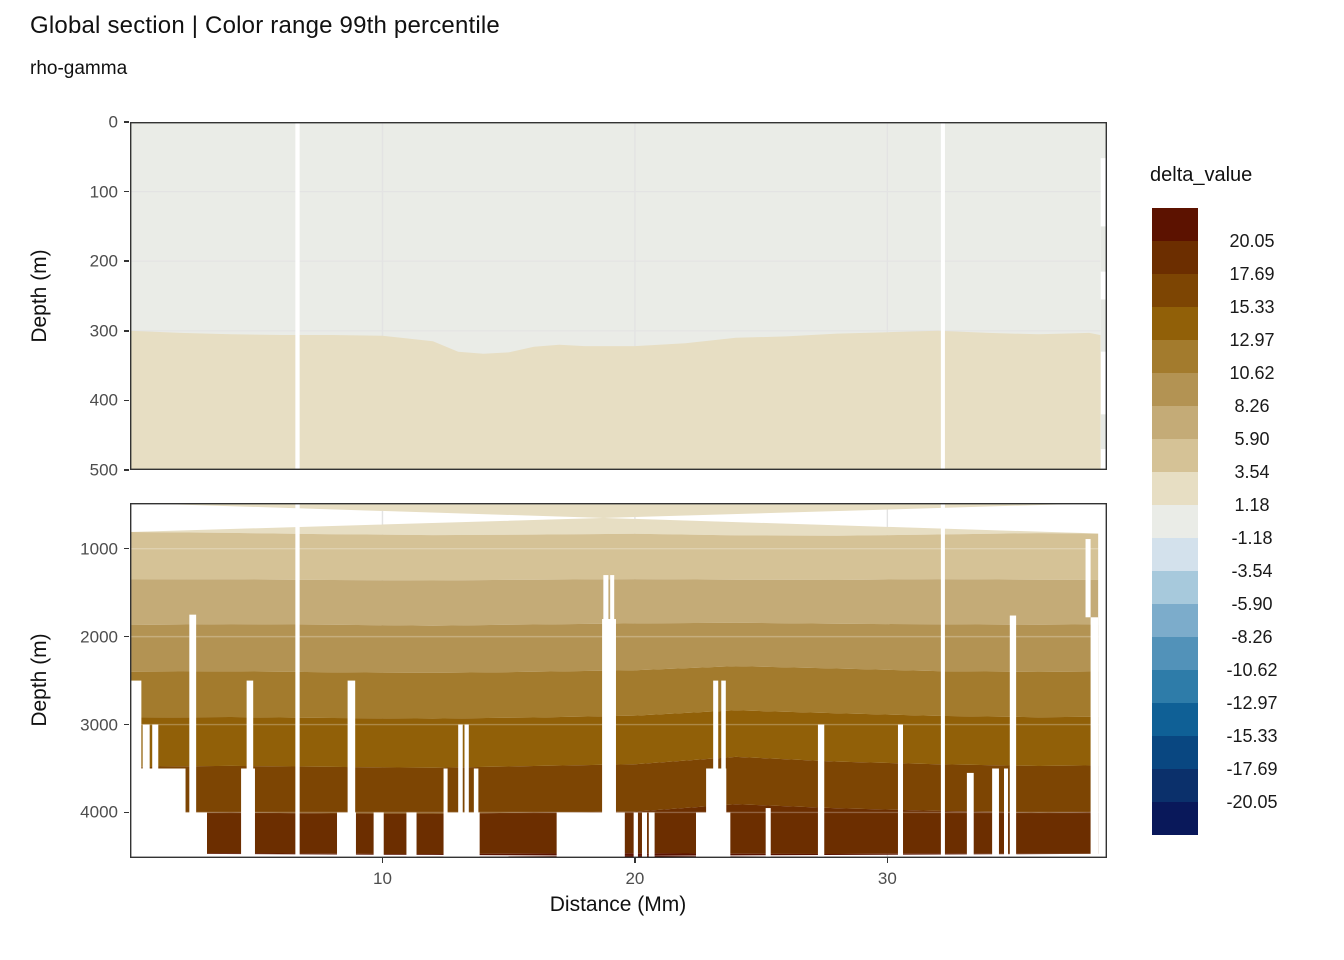 This screenshot has width=1344, height=960. I want to click on legend-label: 20.05, so click(1252, 241).